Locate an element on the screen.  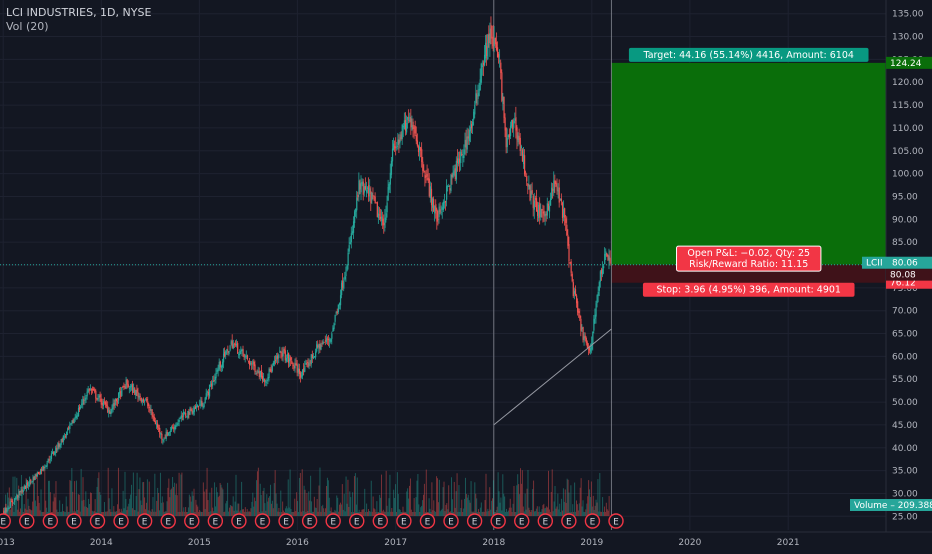
earnings-marker-label: E is located at coordinates (475, 523).